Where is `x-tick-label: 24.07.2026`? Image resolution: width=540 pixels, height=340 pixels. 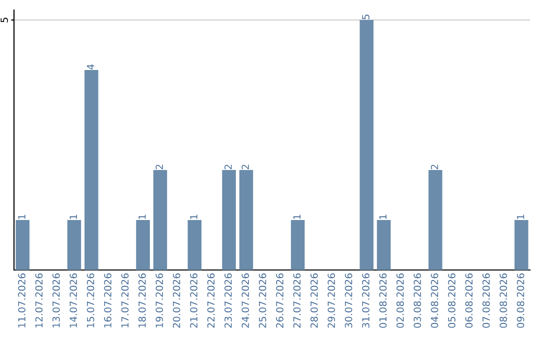 x-tick-label: 24.07.2026 is located at coordinates (246, 300).